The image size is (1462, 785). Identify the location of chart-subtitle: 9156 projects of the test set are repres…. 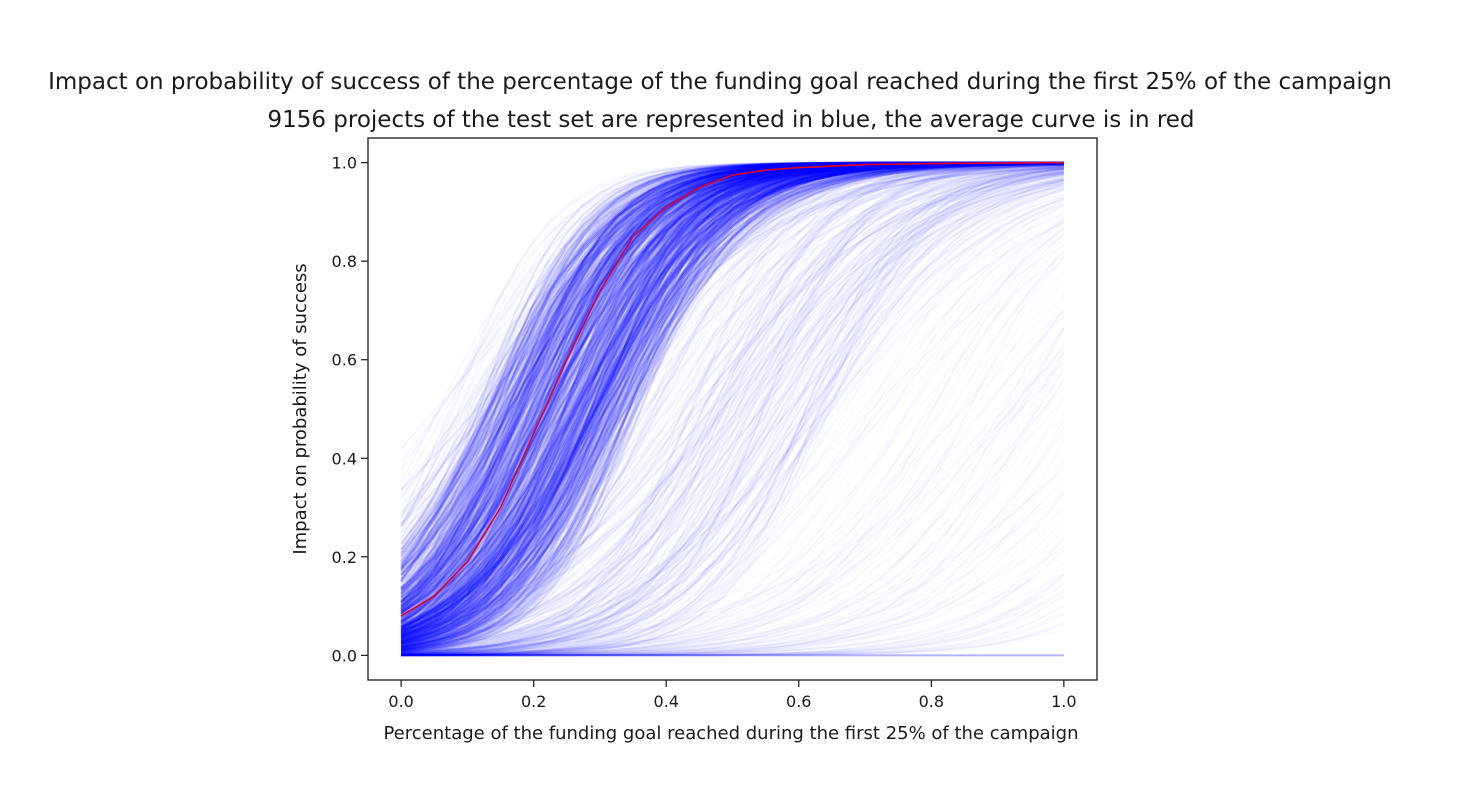
(730, 120).